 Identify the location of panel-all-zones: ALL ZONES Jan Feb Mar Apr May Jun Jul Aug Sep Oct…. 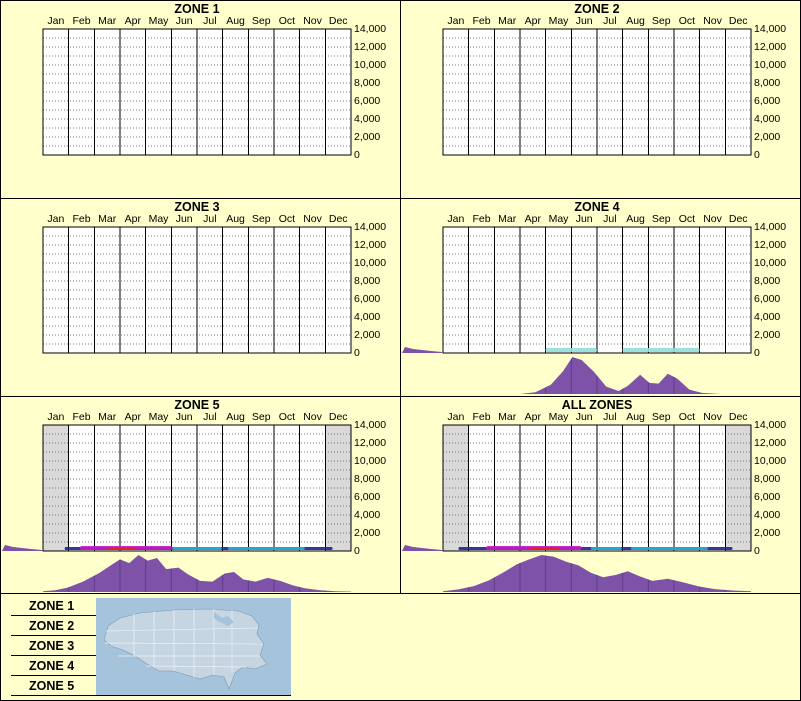
(600, 495).